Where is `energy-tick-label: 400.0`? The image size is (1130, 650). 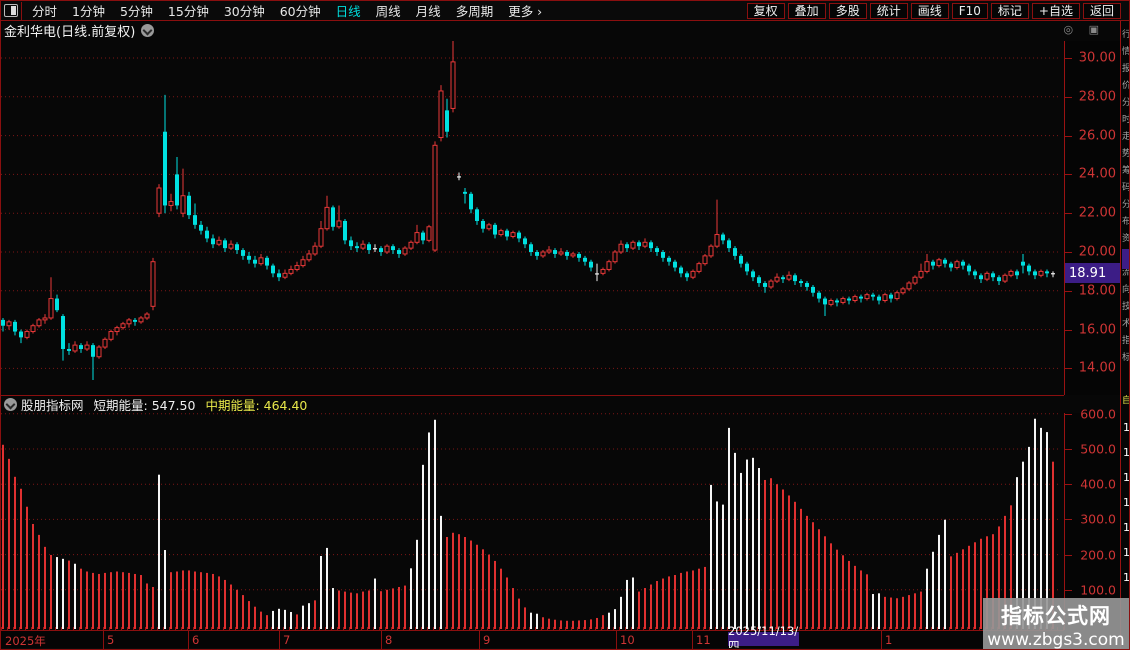
energy-tick-label: 400.0 is located at coordinates (1098, 484).